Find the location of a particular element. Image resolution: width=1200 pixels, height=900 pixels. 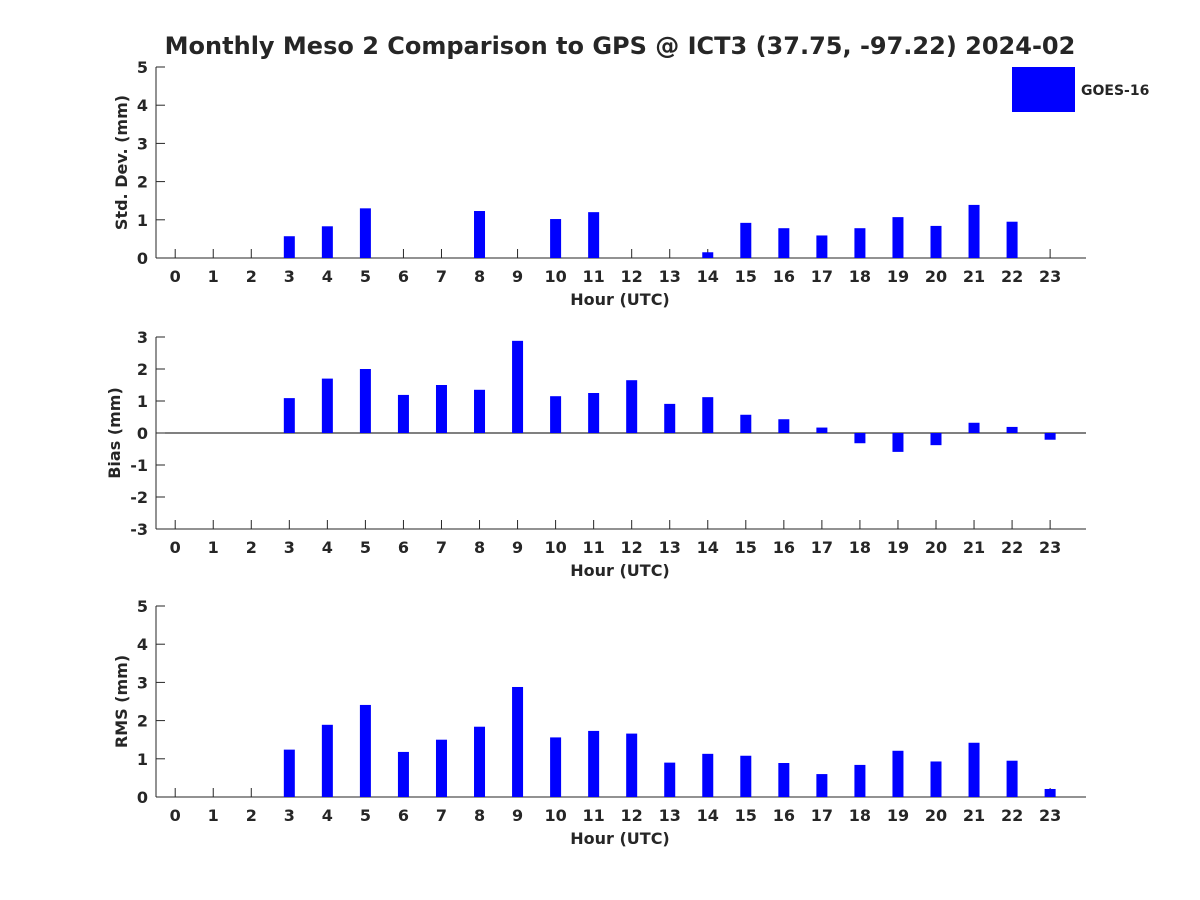

bias-x-tick-label: 8 is located at coordinates (479, 547).